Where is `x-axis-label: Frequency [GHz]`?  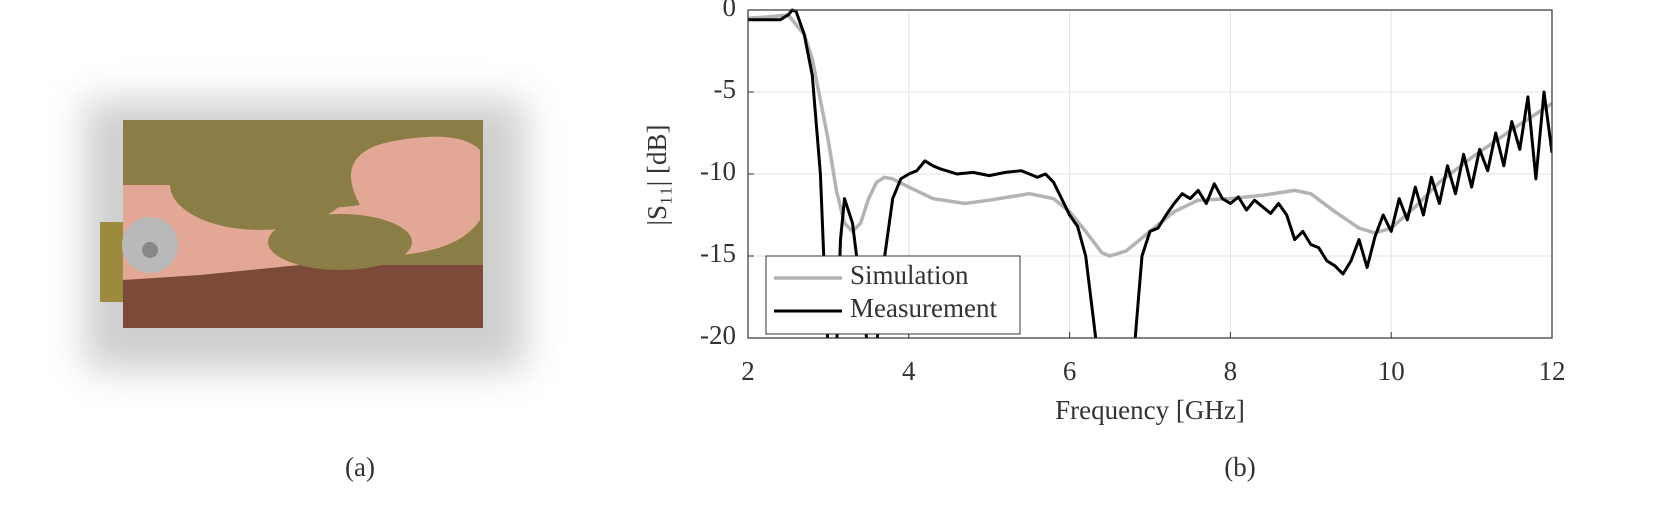 x-axis-label: Frequency [GHz] is located at coordinates (1150, 410).